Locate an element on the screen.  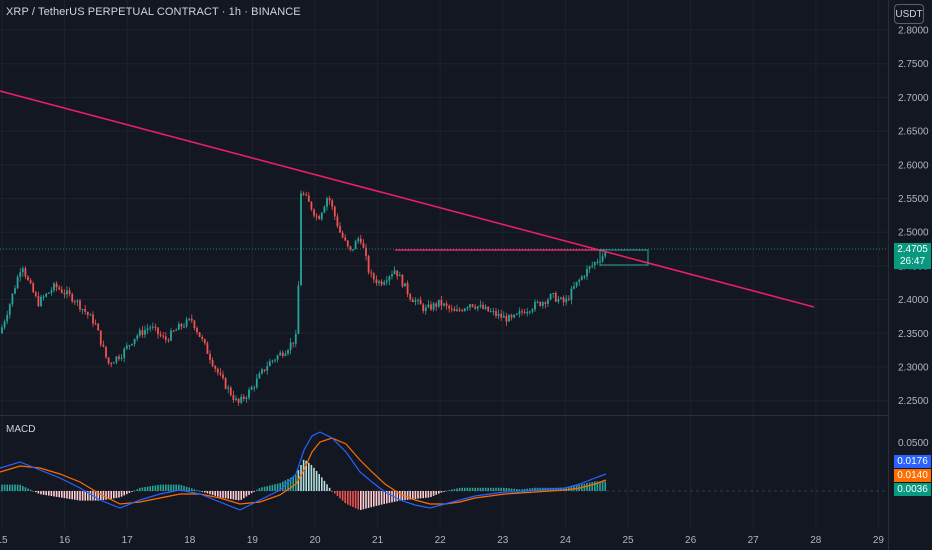
price-tick-label: 2.5500 is located at coordinates (913, 199).